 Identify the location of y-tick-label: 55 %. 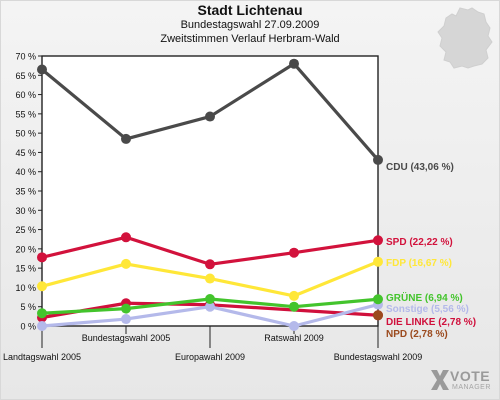
(25, 114).